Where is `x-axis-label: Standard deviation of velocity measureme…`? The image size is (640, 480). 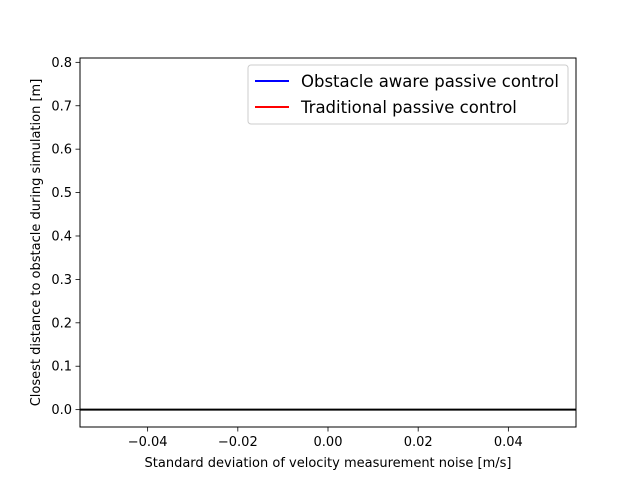 x-axis-label: Standard deviation of velocity measureme… is located at coordinates (328, 463).